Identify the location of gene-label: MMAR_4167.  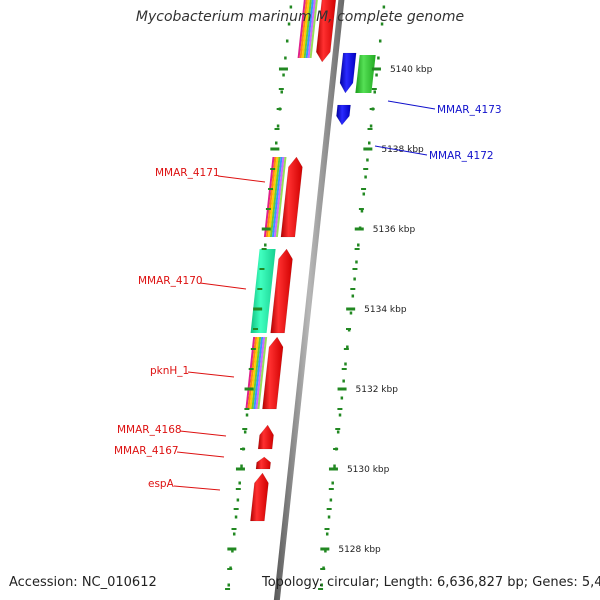
(146, 451).